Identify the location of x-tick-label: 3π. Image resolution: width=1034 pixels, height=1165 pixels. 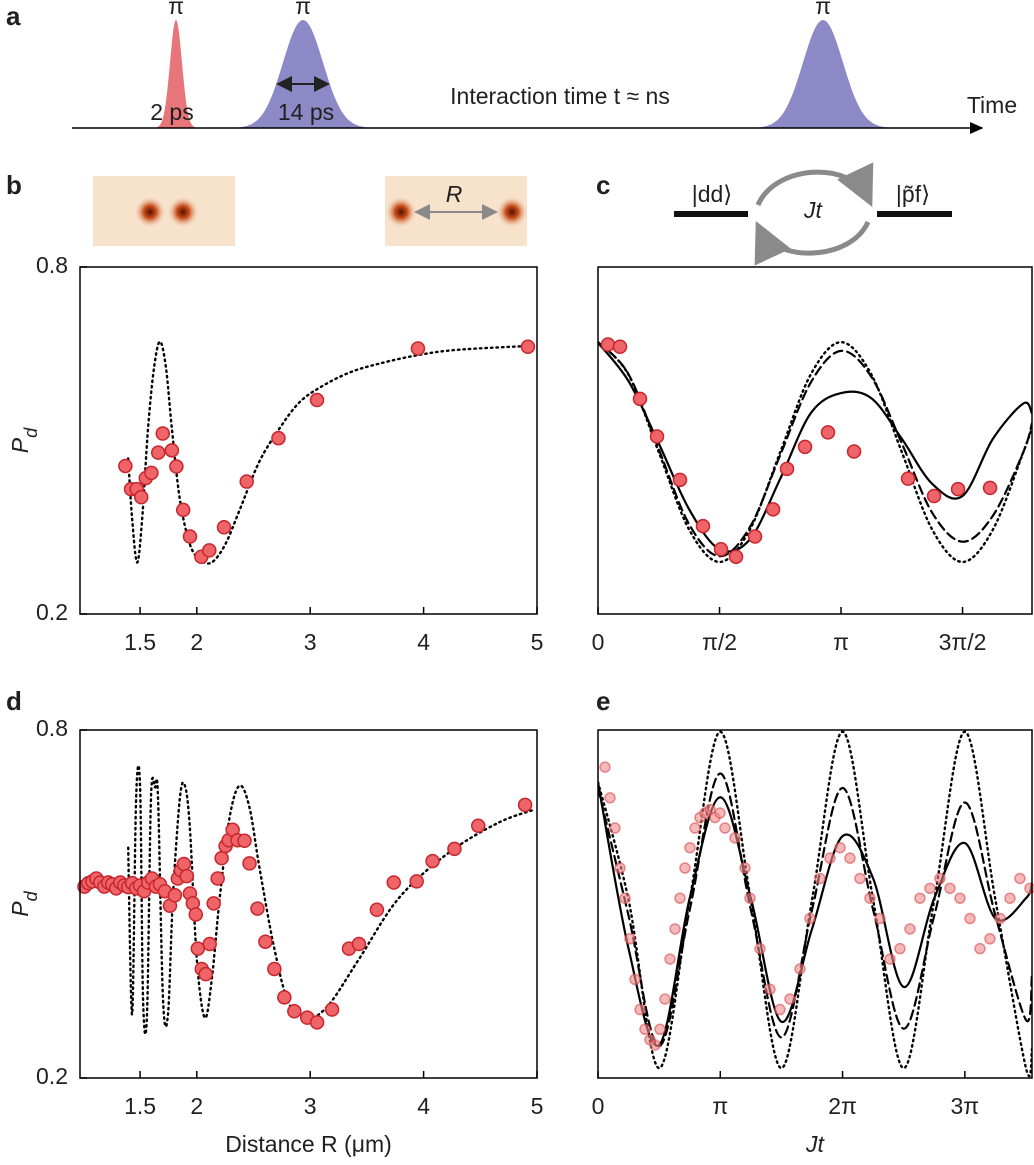
(965, 1106).